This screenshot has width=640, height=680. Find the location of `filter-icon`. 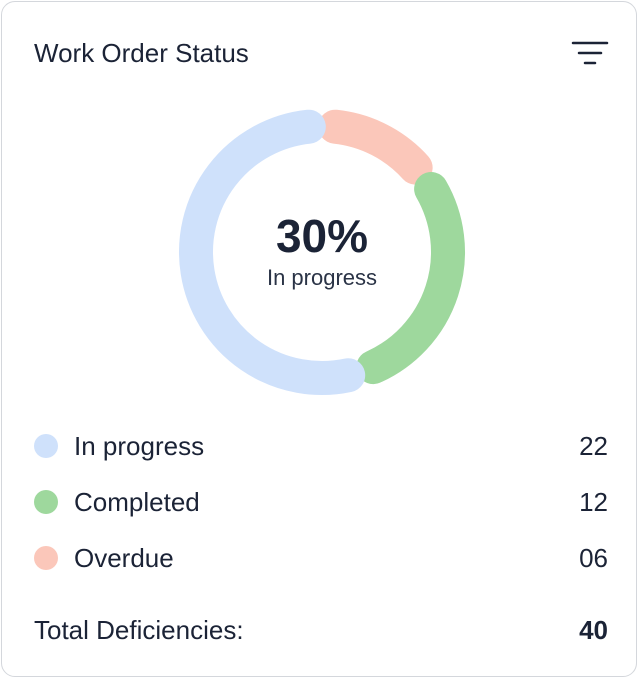

filter-icon is located at coordinates (590, 53).